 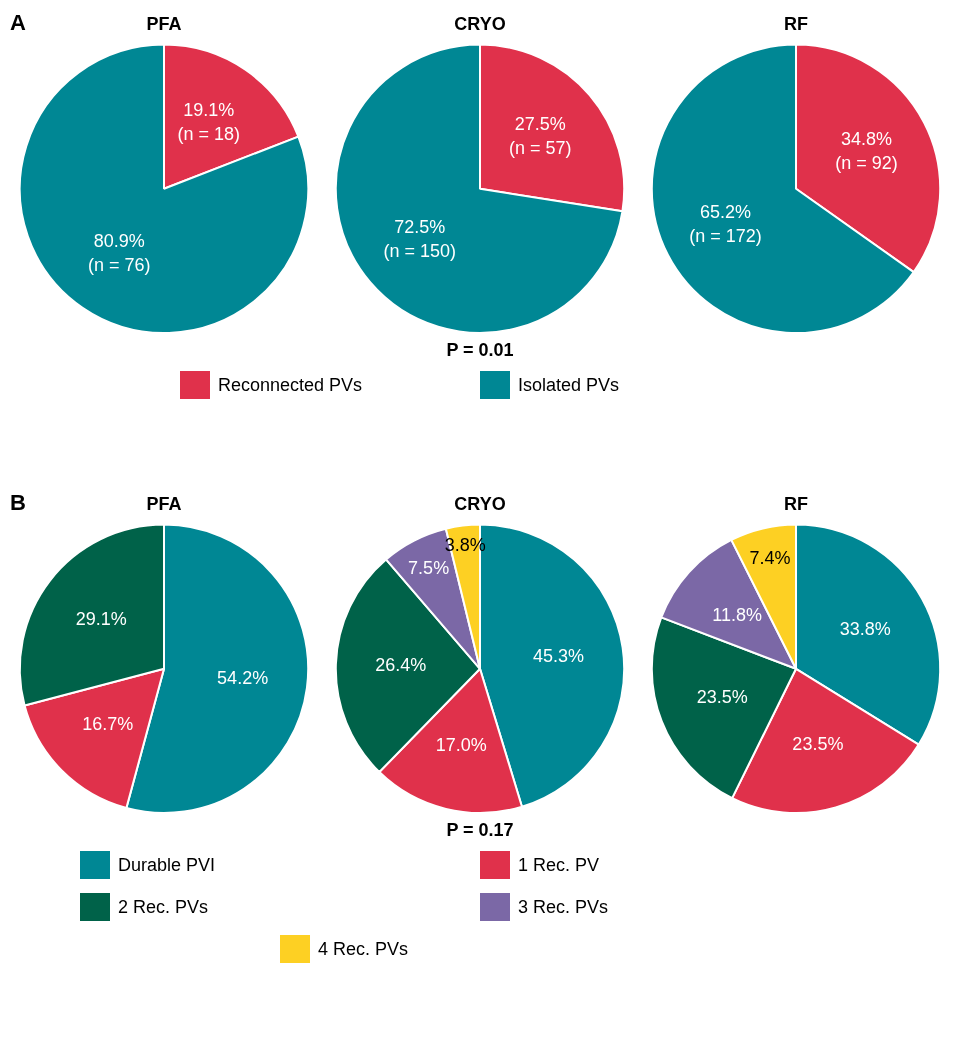 What do you see at coordinates (119, 253) in the screenshot?
I see `data-label: 80.9% (n = 76)` at bounding box center [119, 253].